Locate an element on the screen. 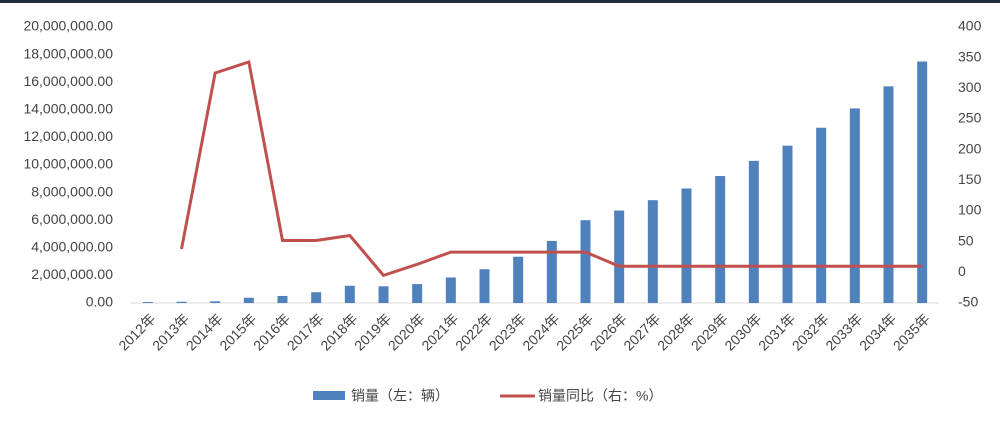 This screenshot has width=1000, height=432. x-tick-label: 2031年 is located at coordinates (776, 331).